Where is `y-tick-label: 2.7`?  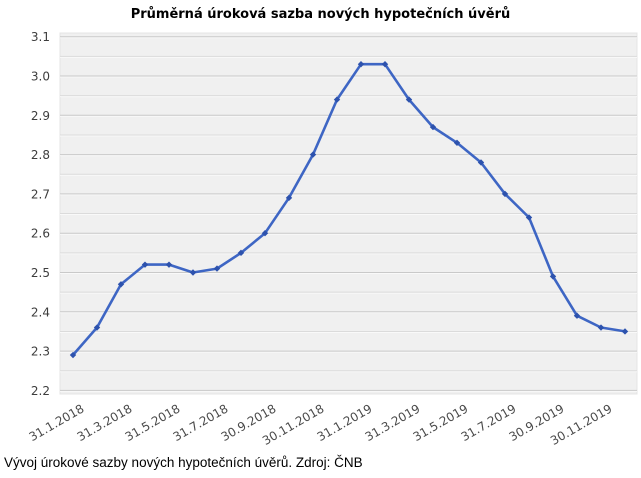 y-tick-label: 2.7 is located at coordinates (40, 194).